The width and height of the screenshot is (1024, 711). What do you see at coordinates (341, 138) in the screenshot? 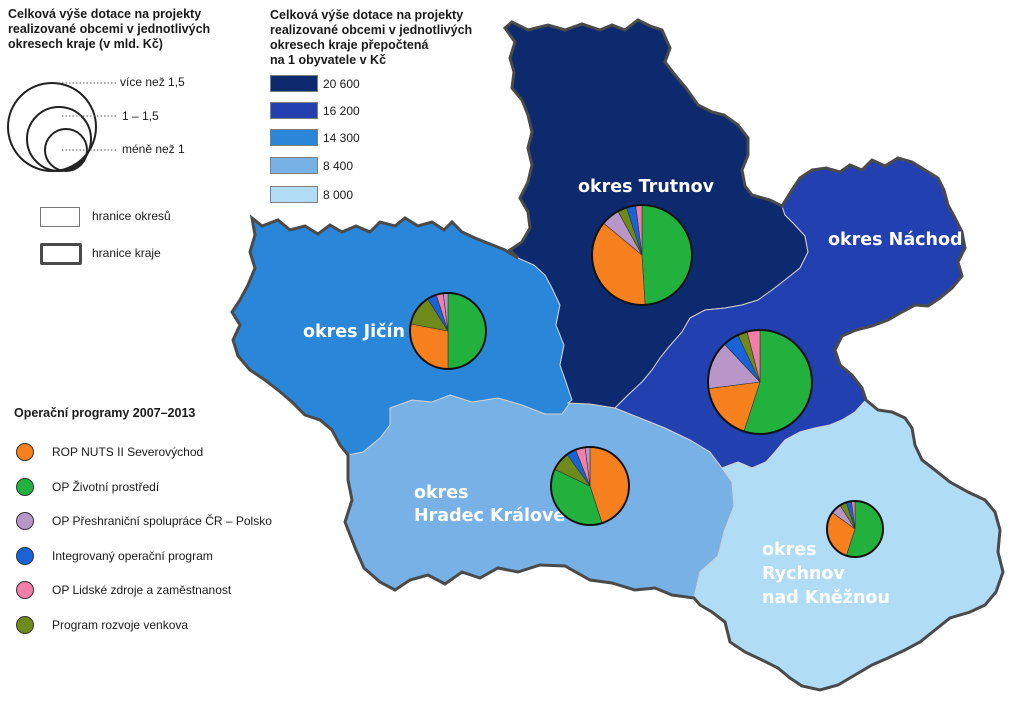
I see `color-label-3: 14 300` at bounding box center [341, 138].